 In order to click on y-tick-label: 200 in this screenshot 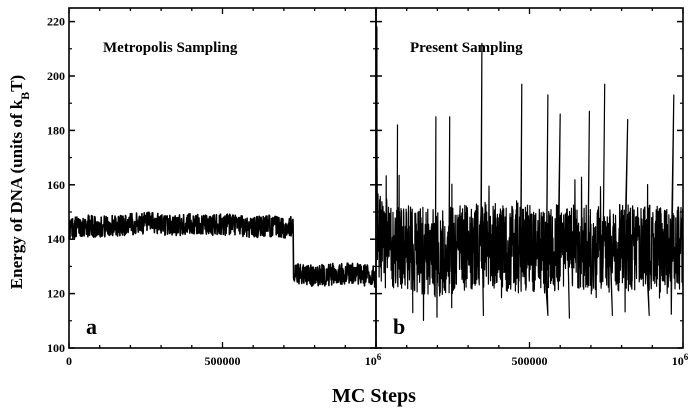, I will do `click(56, 76)`.